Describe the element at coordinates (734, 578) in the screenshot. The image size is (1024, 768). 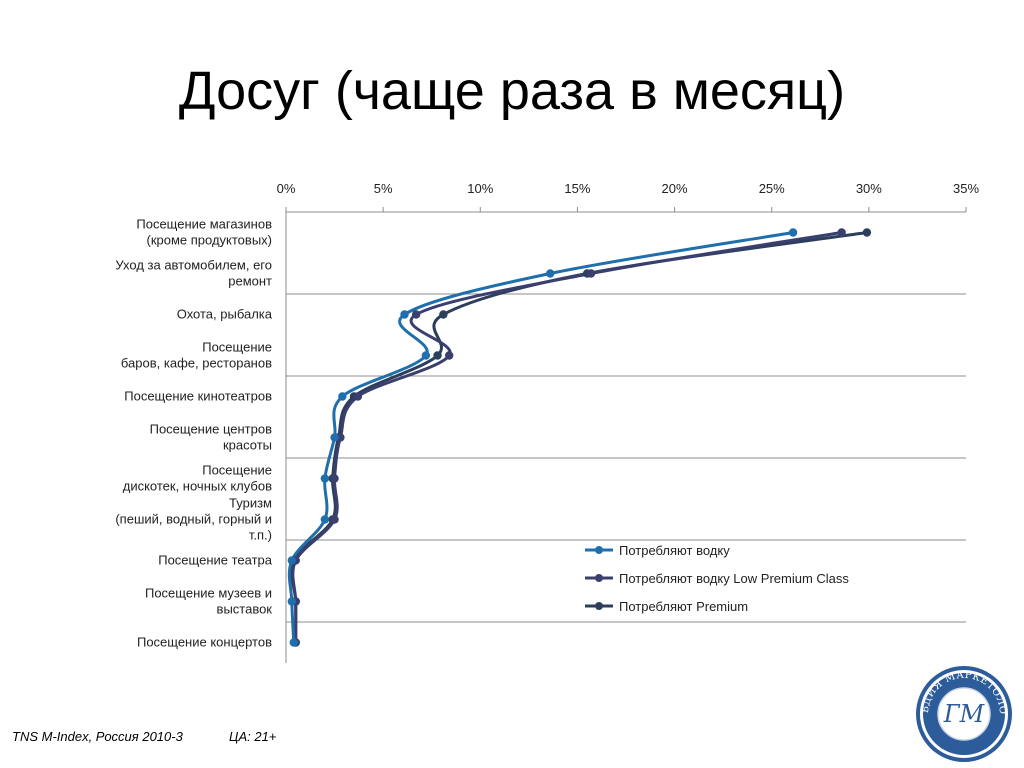
I see `legend-label: Потребляют водку Low Premium Class` at that location.